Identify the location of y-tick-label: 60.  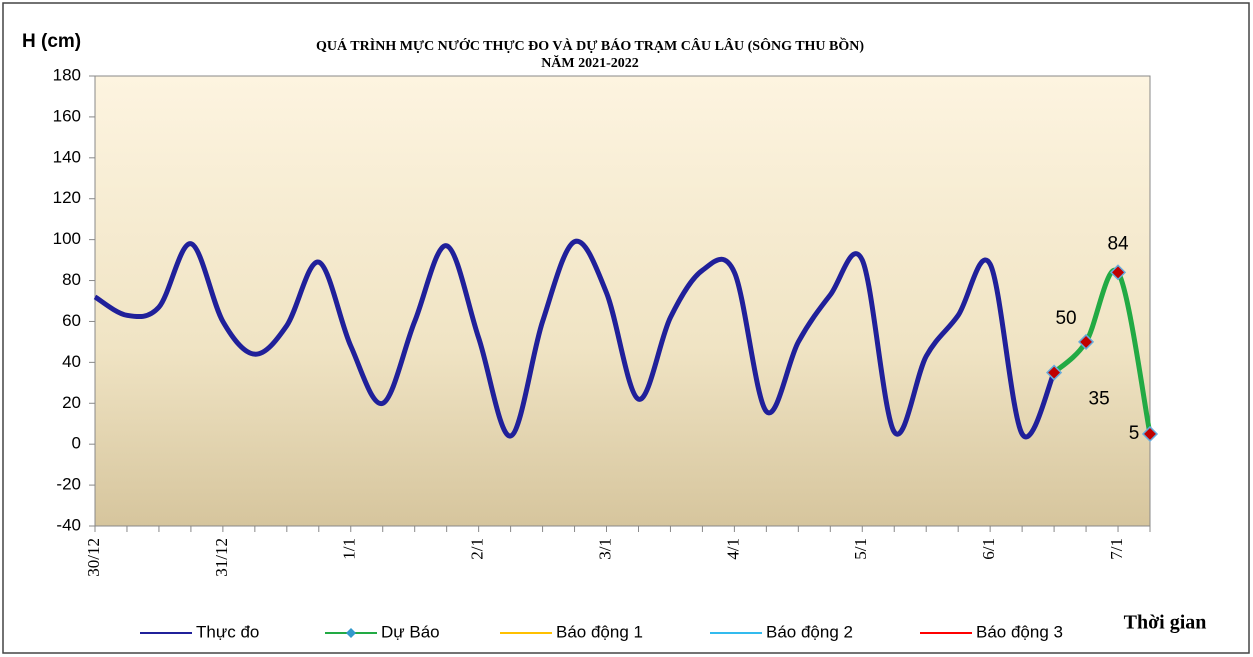
(71, 320).